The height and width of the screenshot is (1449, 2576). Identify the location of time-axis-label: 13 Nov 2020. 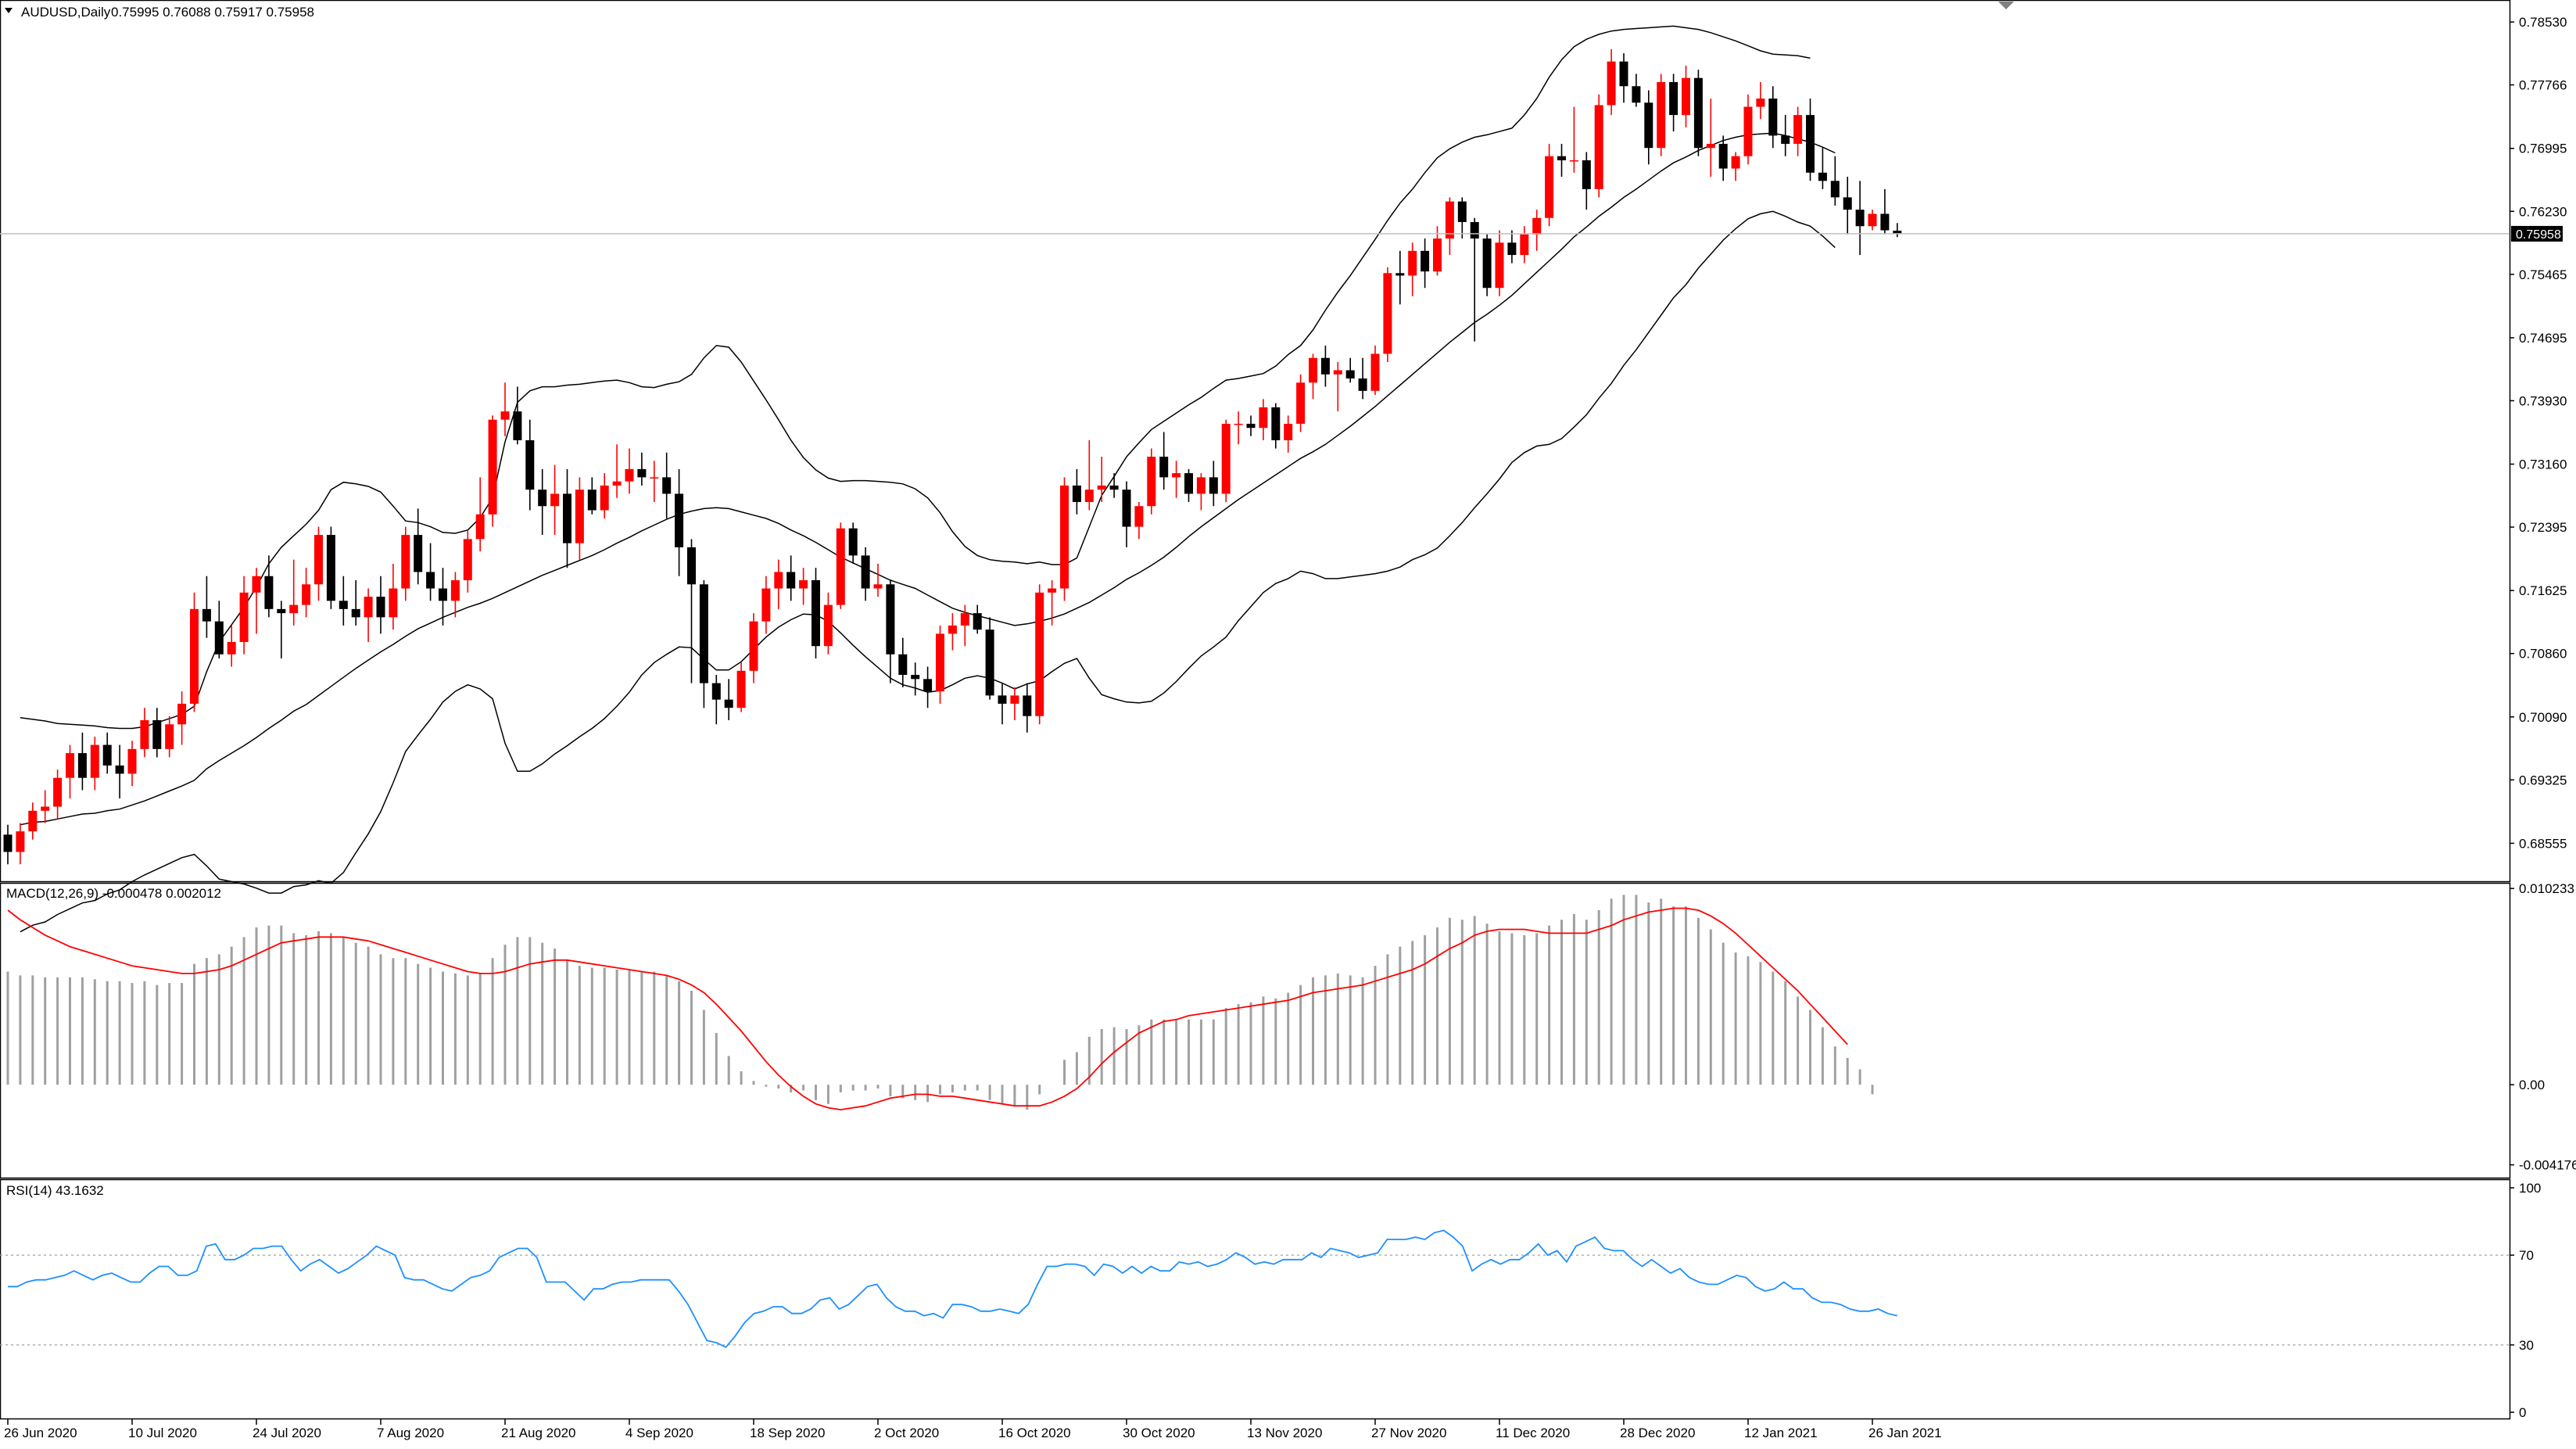
(1284, 1433).